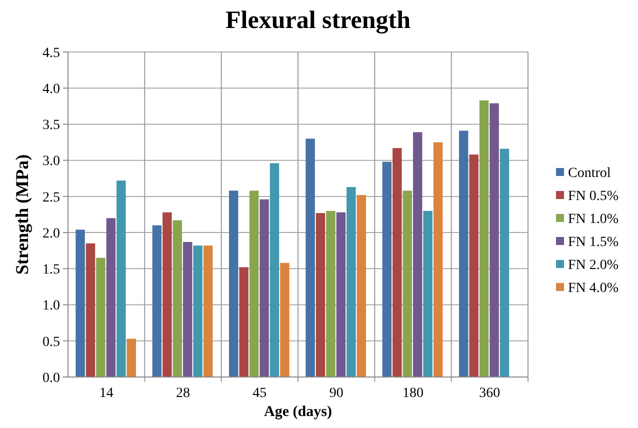 Image resolution: width=638 pixels, height=428 pixels. I want to click on legend-label: Control, so click(589, 173).